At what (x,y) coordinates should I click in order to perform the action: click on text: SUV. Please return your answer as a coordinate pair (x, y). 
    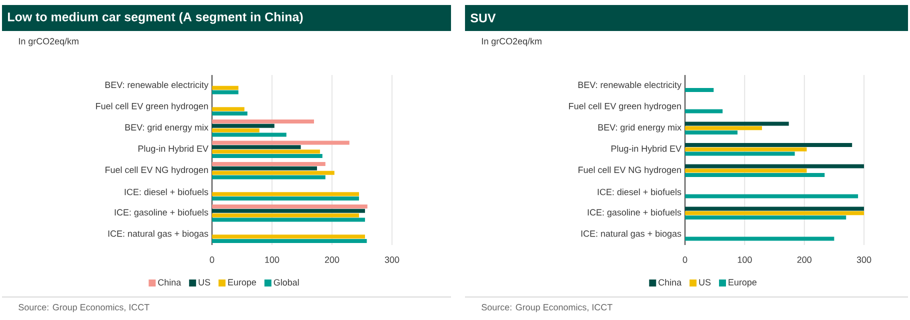
    Looking at the image, I should click on (483, 18).